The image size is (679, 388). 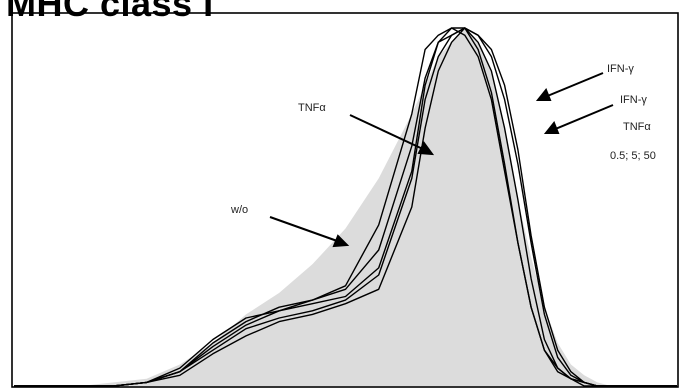 What do you see at coordinates (110, 12) in the screenshot?
I see `chart-title: MHC class I` at bounding box center [110, 12].